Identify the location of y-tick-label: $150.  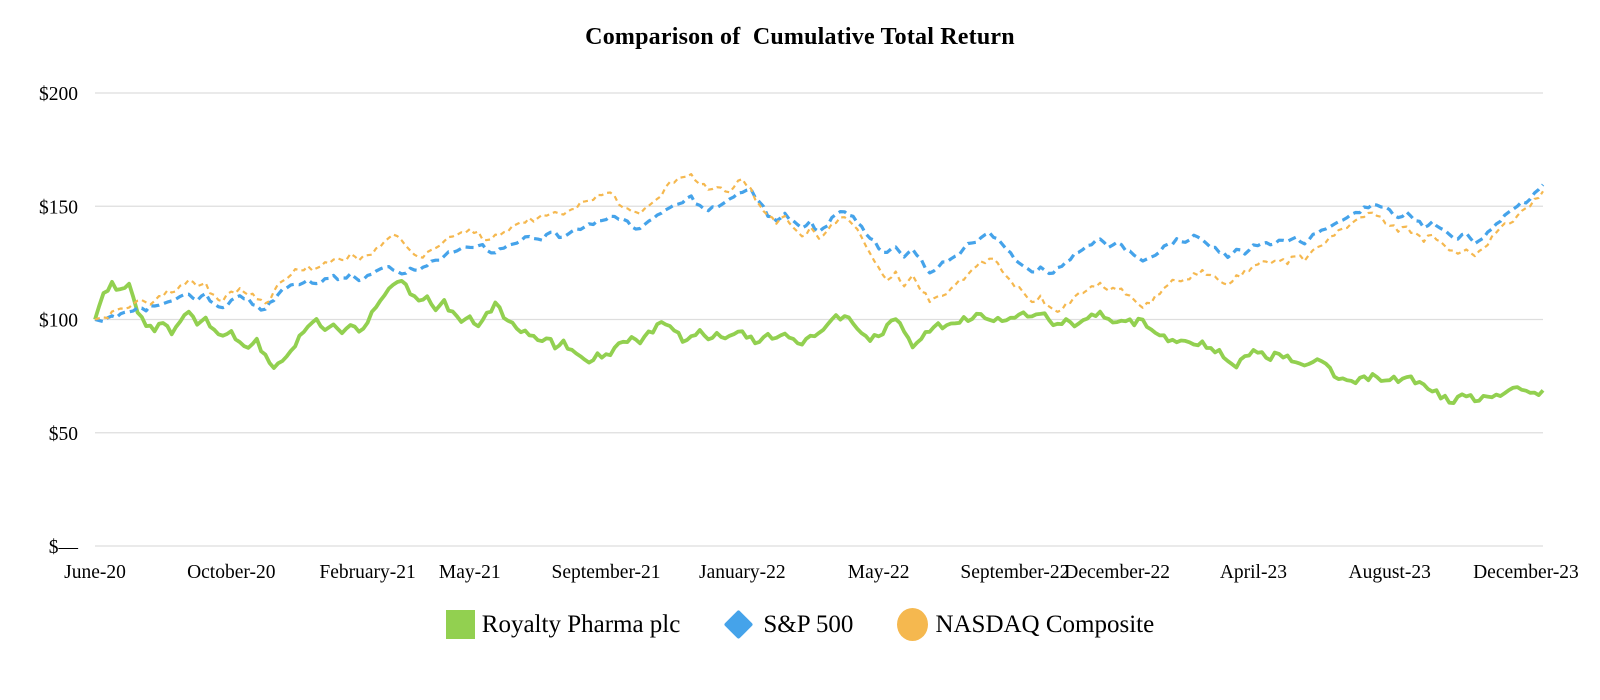
(58, 207).